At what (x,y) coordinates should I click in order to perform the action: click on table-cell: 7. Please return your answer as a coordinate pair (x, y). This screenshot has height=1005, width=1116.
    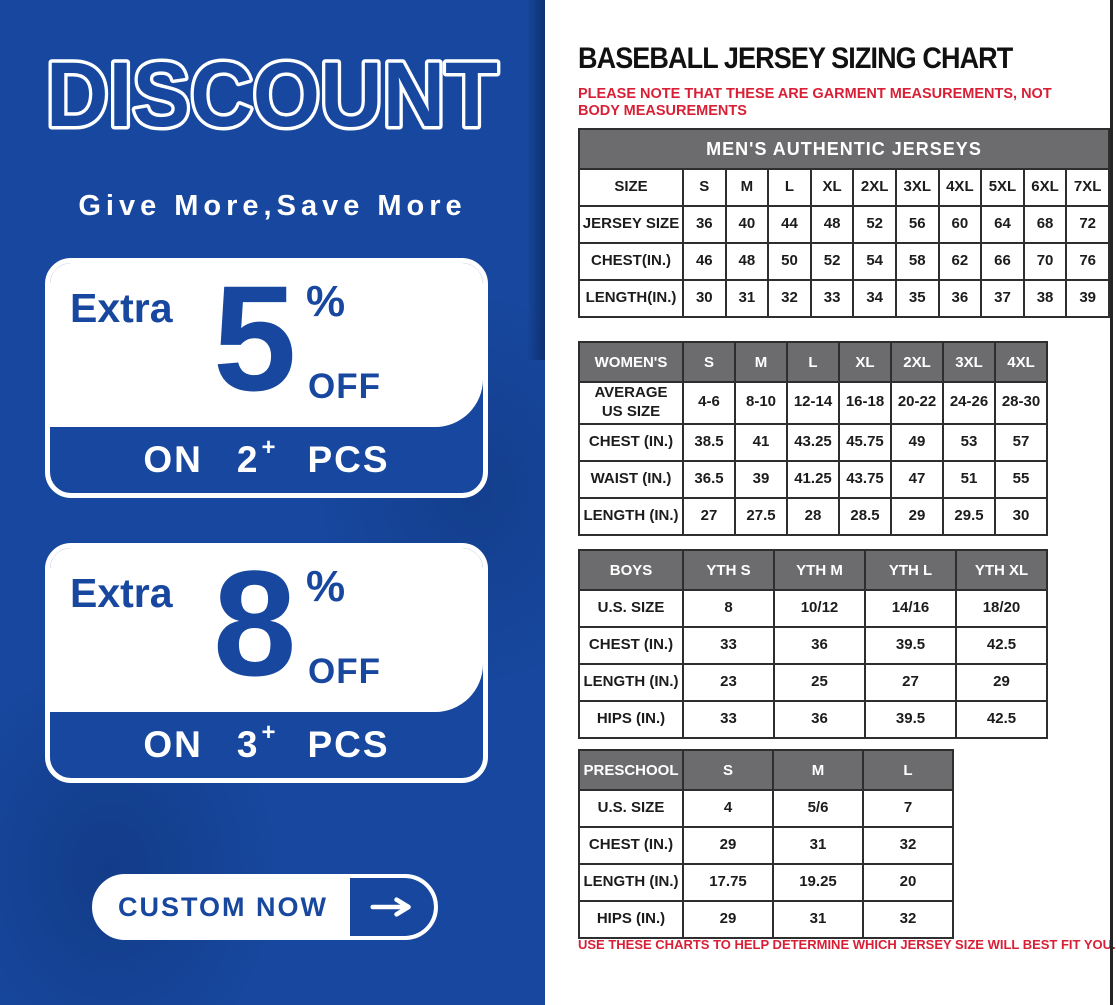
    Looking at the image, I should click on (908, 808).